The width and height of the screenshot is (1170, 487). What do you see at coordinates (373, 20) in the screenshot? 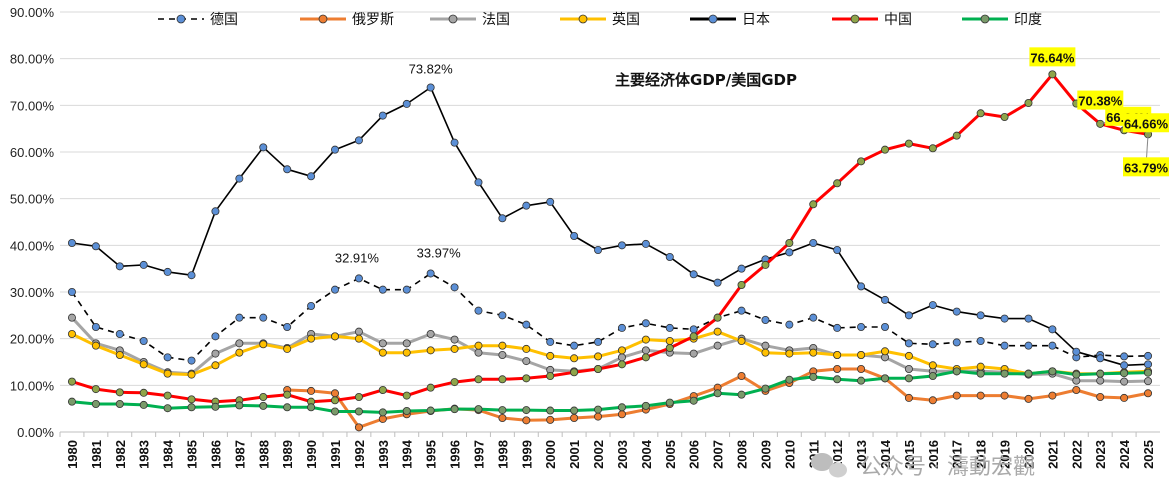
I see `legend-label: 俄罗斯` at bounding box center [373, 20].